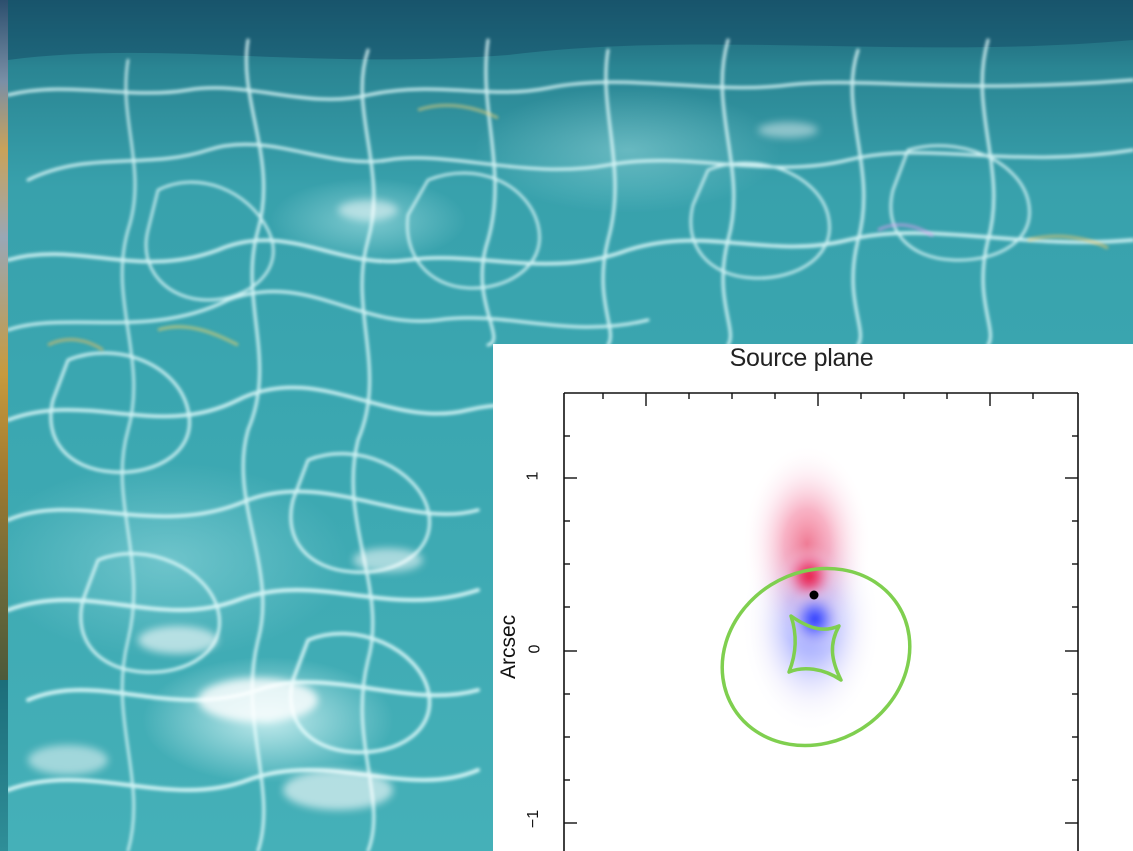 This screenshot has height=851, width=1133. What do you see at coordinates (534, 819) in the screenshot?
I see `y-tick-label-neg1: −1` at bounding box center [534, 819].